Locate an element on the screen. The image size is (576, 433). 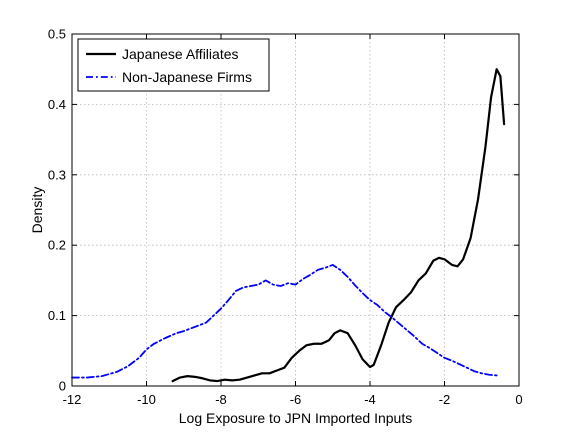
legend-label: Japanese Affiliates is located at coordinates (180, 54).